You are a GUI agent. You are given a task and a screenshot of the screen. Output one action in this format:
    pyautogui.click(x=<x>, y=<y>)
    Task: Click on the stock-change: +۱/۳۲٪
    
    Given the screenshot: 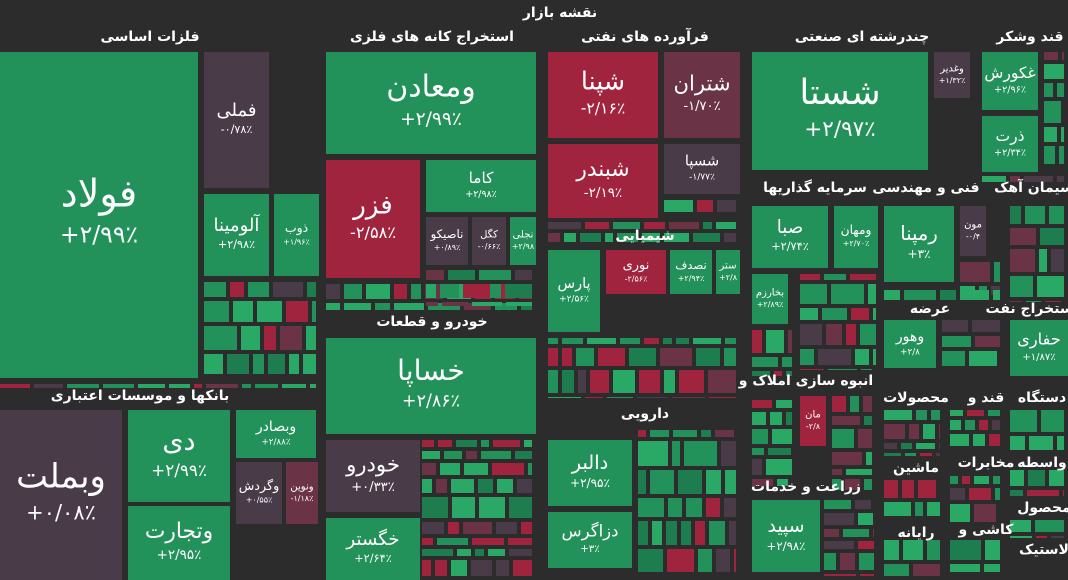 What is the action you would take?
    pyautogui.click(x=952, y=80)
    